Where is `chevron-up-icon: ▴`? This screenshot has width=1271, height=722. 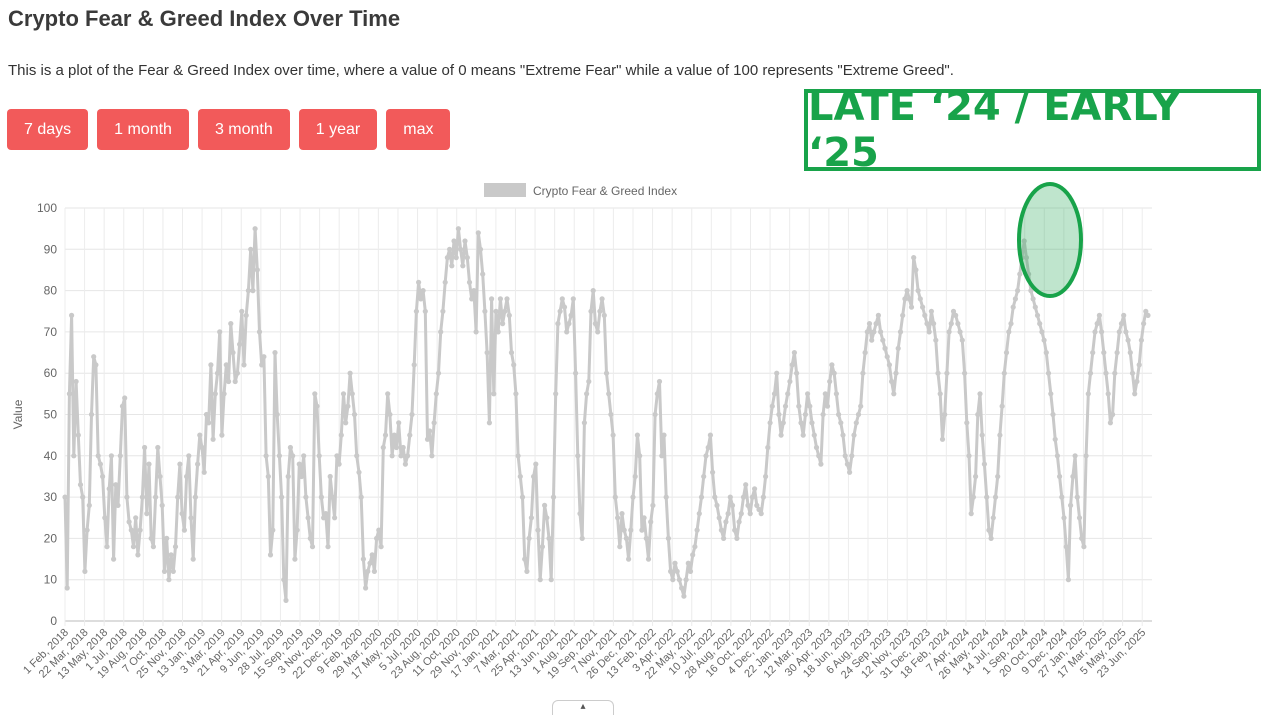
chevron-up-icon: ▴ is located at coordinates (583, 706).